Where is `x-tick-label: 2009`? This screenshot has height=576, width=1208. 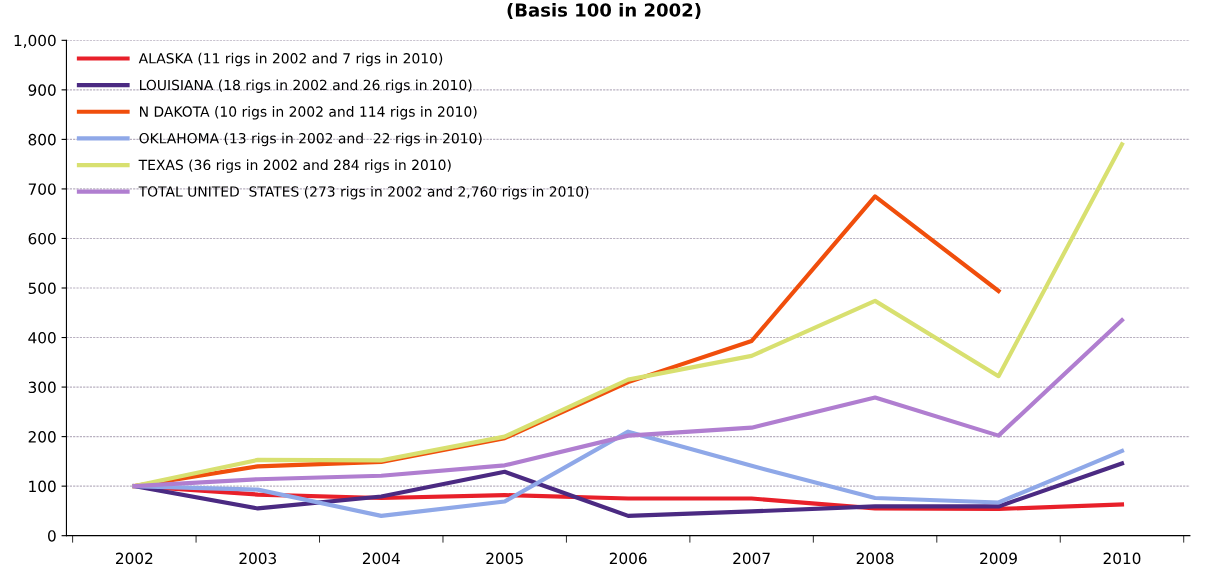
x-tick-label: 2009 is located at coordinates (998, 558).